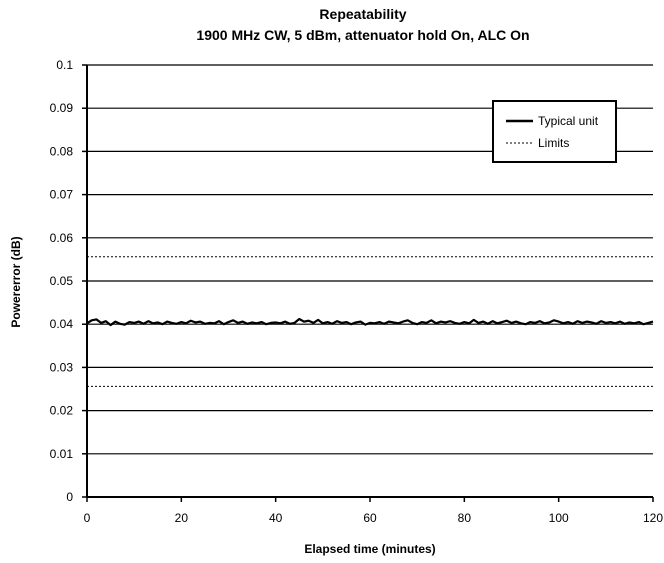  Describe the element at coordinates (87, 518) in the screenshot. I see `x-tick-label: 0` at that location.